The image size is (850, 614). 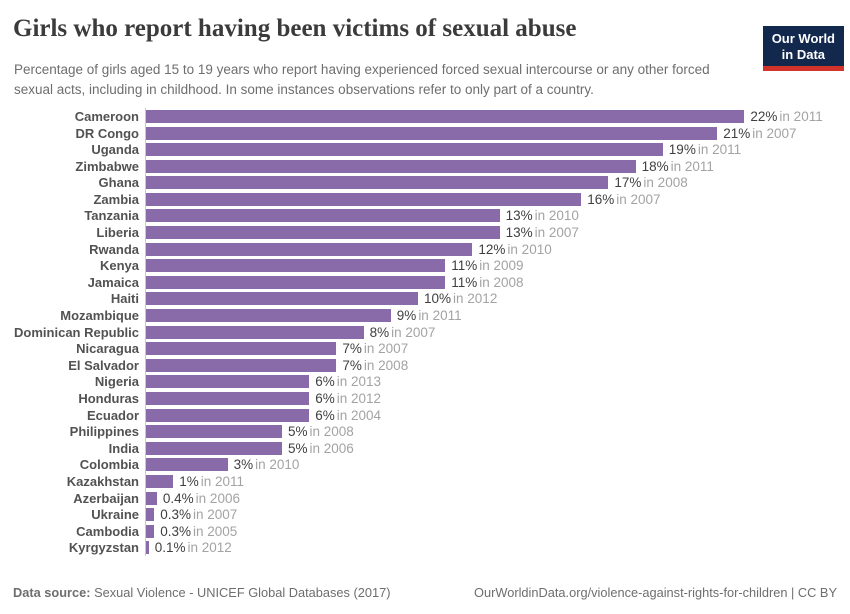 I want to click on bar-row: Ecuador 6% in 2004, so click(x=425, y=415).